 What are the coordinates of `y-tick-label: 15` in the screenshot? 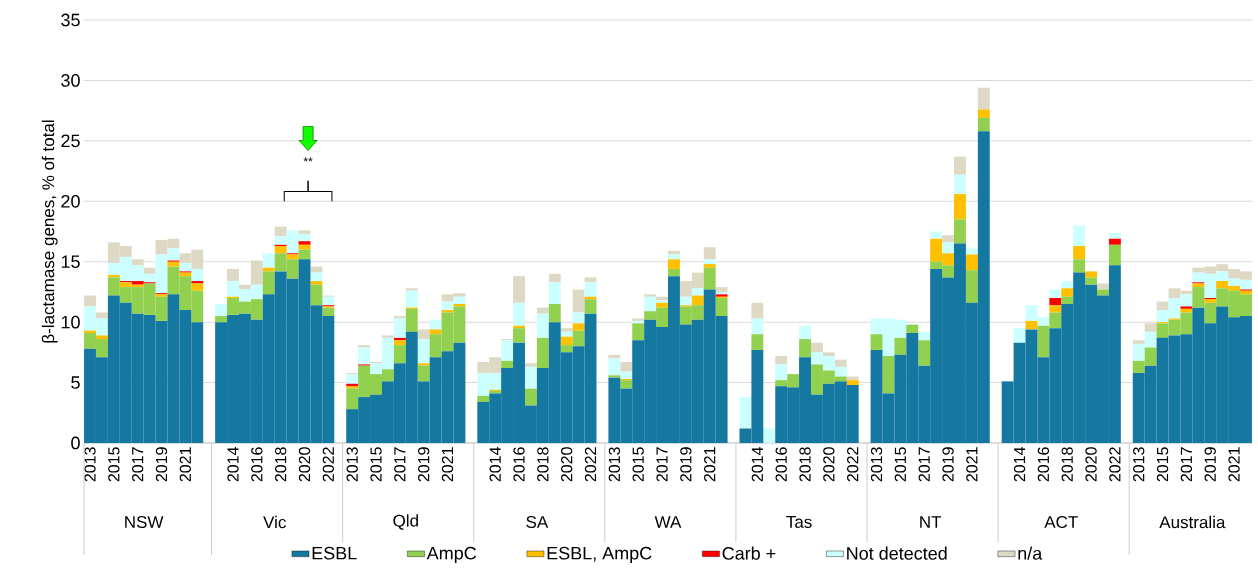 It's located at (70, 261).